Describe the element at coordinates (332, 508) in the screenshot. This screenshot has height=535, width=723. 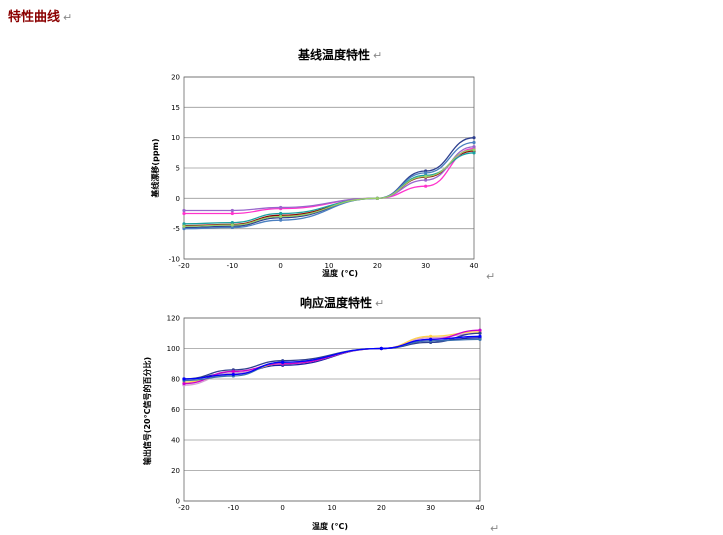
I see `chart2-x-tick-label: 10` at that location.